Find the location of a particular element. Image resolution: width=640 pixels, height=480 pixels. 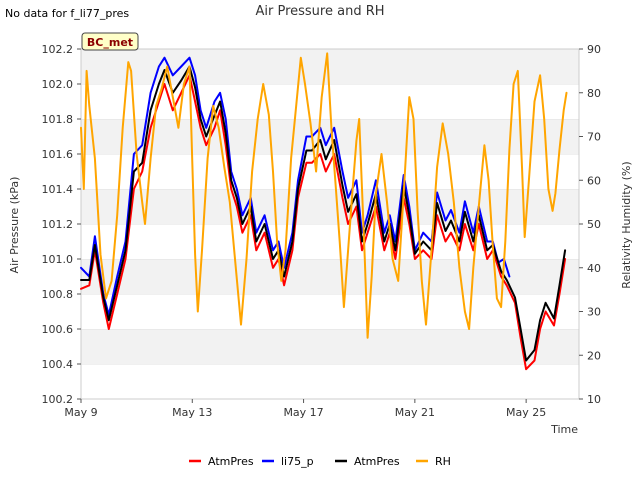

y-tick-label-right: 60 is located at coordinates (594, 180).